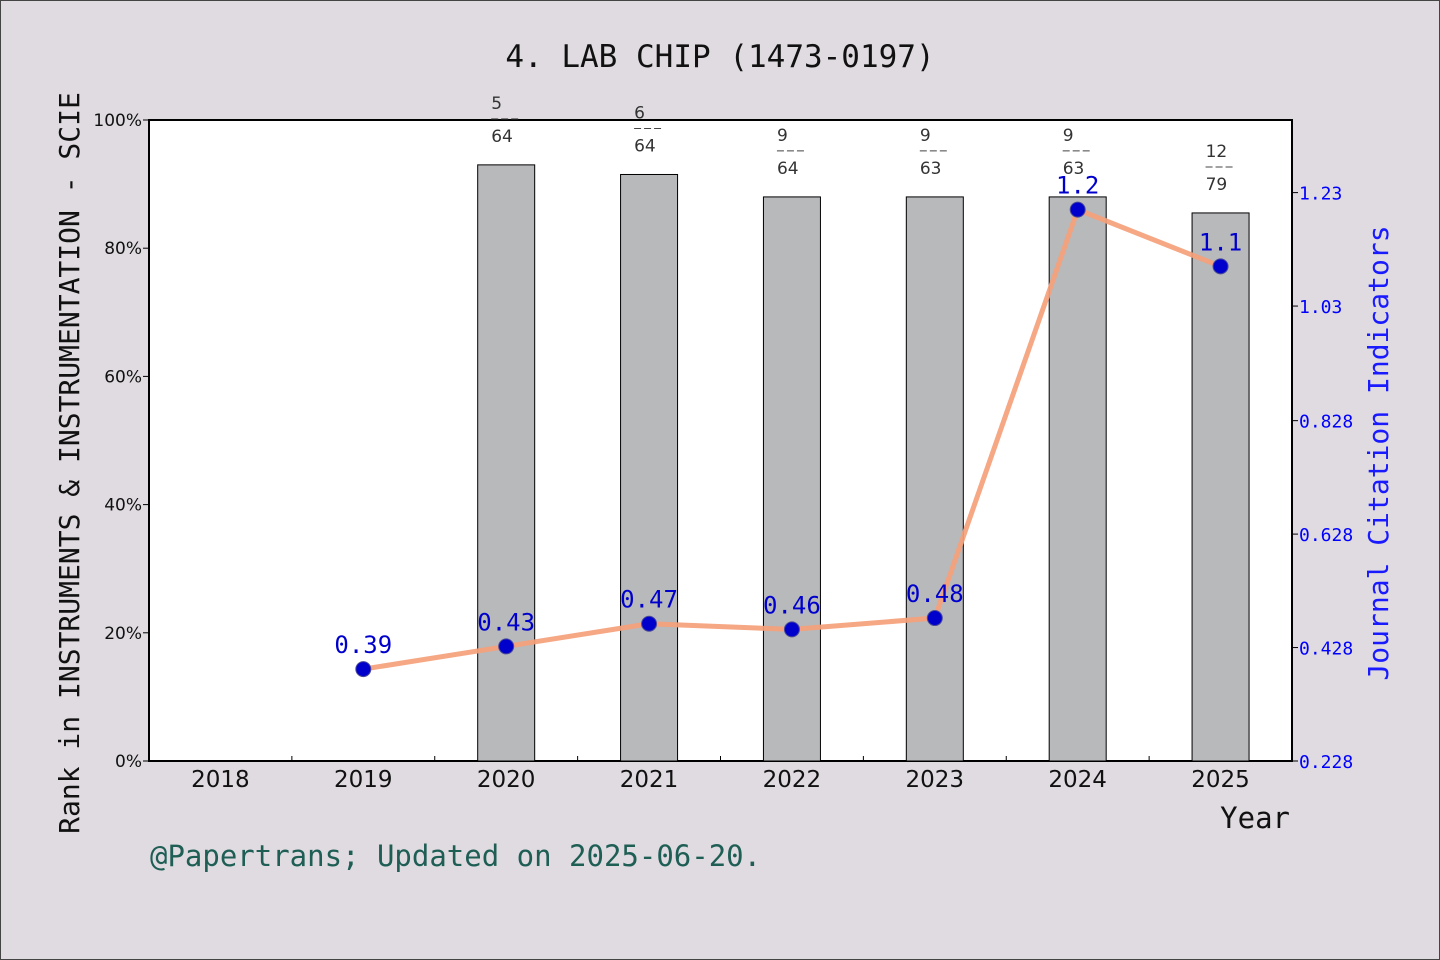 The image size is (1440, 960). What do you see at coordinates (1326, 535) in the screenshot?
I see `right-tick-label: 0.628` at bounding box center [1326, 535].